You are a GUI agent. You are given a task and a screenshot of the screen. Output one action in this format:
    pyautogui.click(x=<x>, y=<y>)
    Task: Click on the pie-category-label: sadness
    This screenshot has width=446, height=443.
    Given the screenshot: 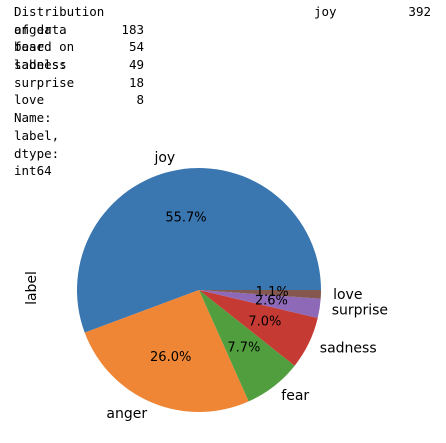 What is the action you would take?
    pyautogui.click(x=348, y=349)
    